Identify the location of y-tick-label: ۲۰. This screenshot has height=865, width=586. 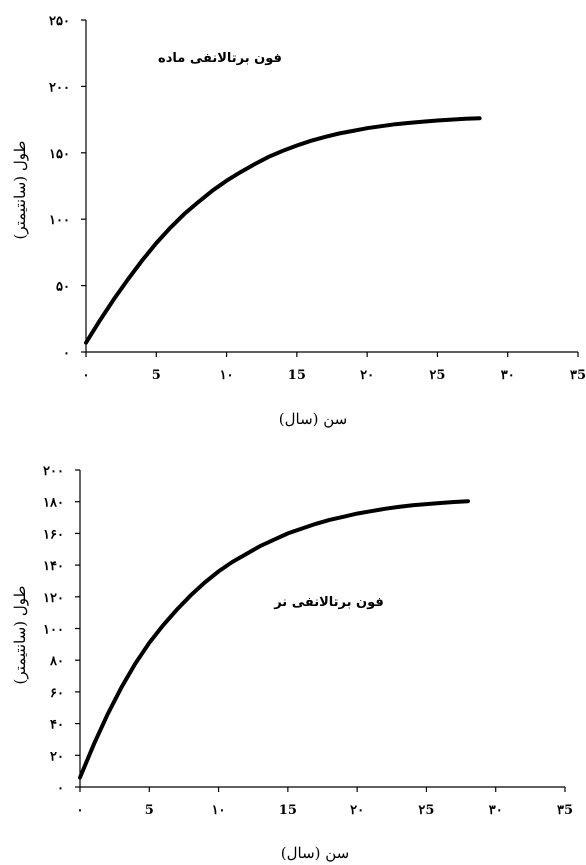
(57, 756).